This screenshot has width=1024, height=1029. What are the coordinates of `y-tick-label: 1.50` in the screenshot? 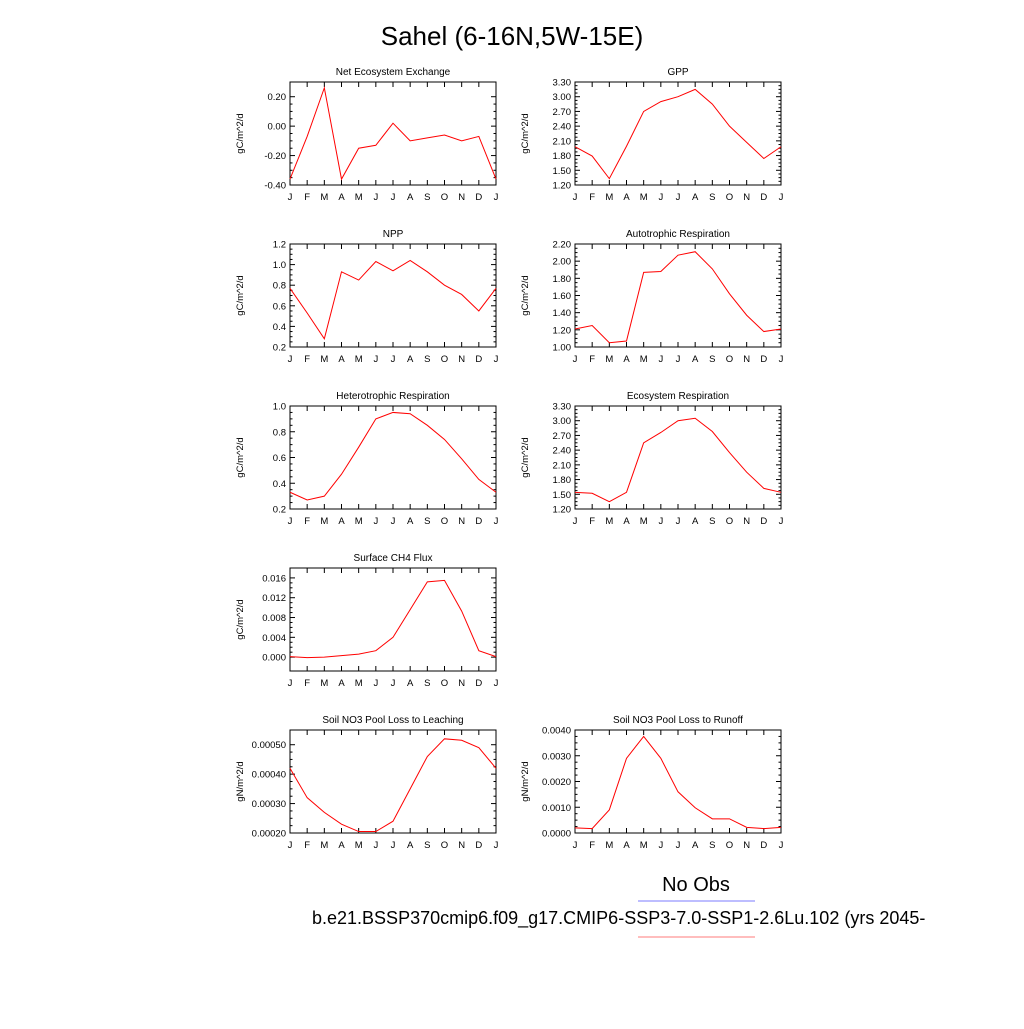 It's located at (562, 171).